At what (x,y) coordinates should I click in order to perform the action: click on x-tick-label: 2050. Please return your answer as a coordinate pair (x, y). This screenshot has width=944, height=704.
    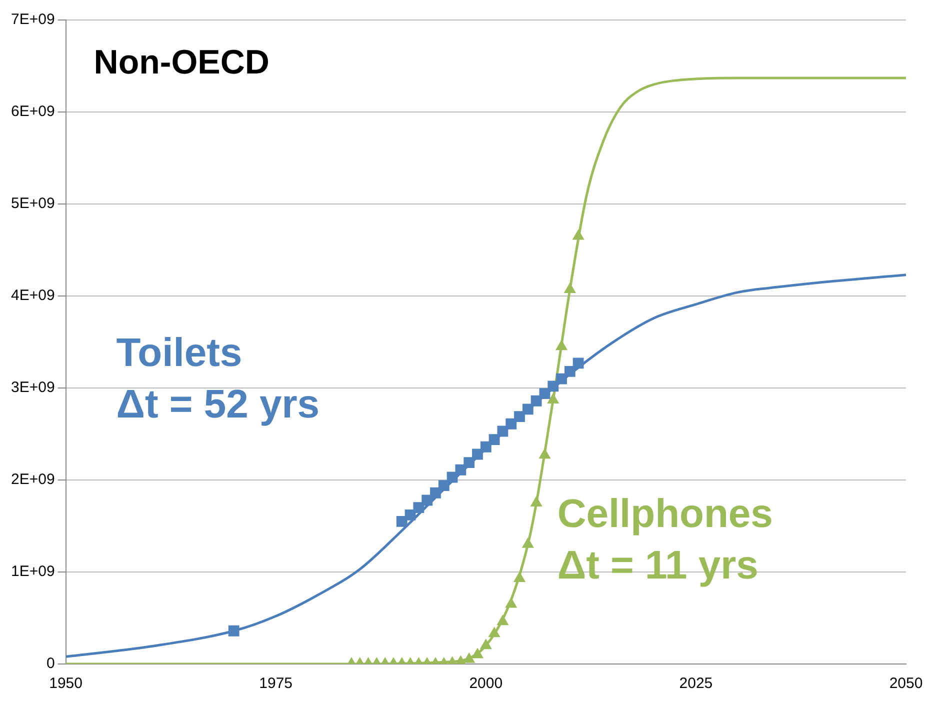
    Looking at the image, I should click on (906, 683).